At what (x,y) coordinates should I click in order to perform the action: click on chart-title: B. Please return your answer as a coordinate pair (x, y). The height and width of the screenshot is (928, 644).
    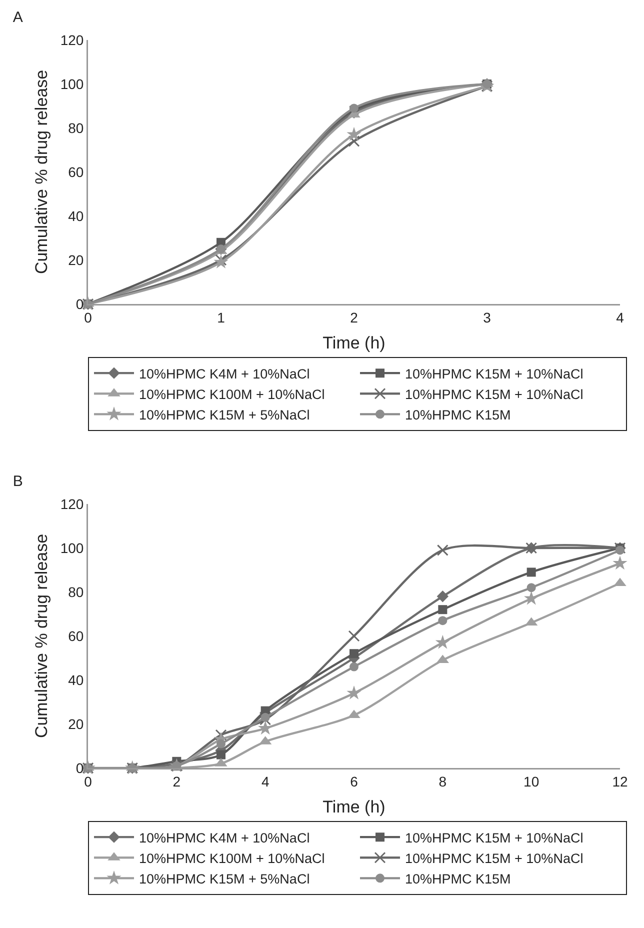
    Looking at the image, I should click on (17, 481).